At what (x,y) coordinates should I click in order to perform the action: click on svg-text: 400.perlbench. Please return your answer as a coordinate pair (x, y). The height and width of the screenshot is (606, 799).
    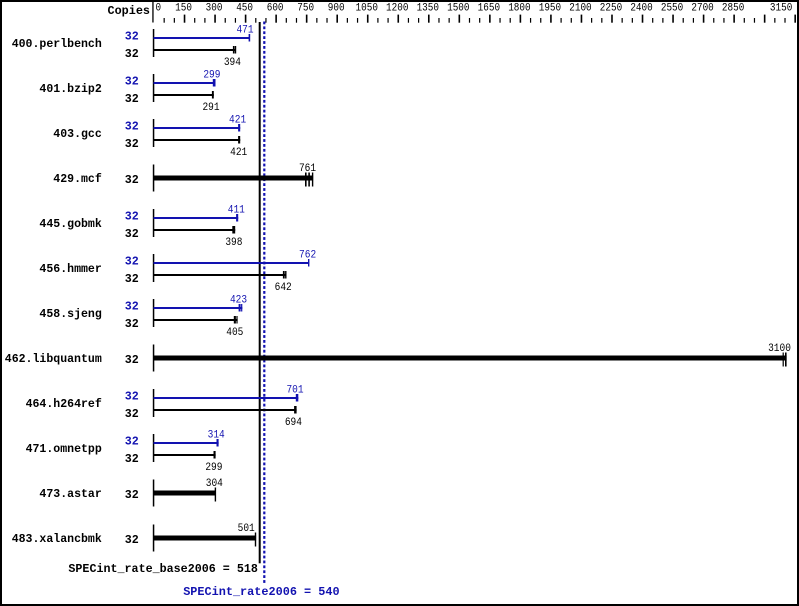
    Looking at the image, I should click on (57, 44).